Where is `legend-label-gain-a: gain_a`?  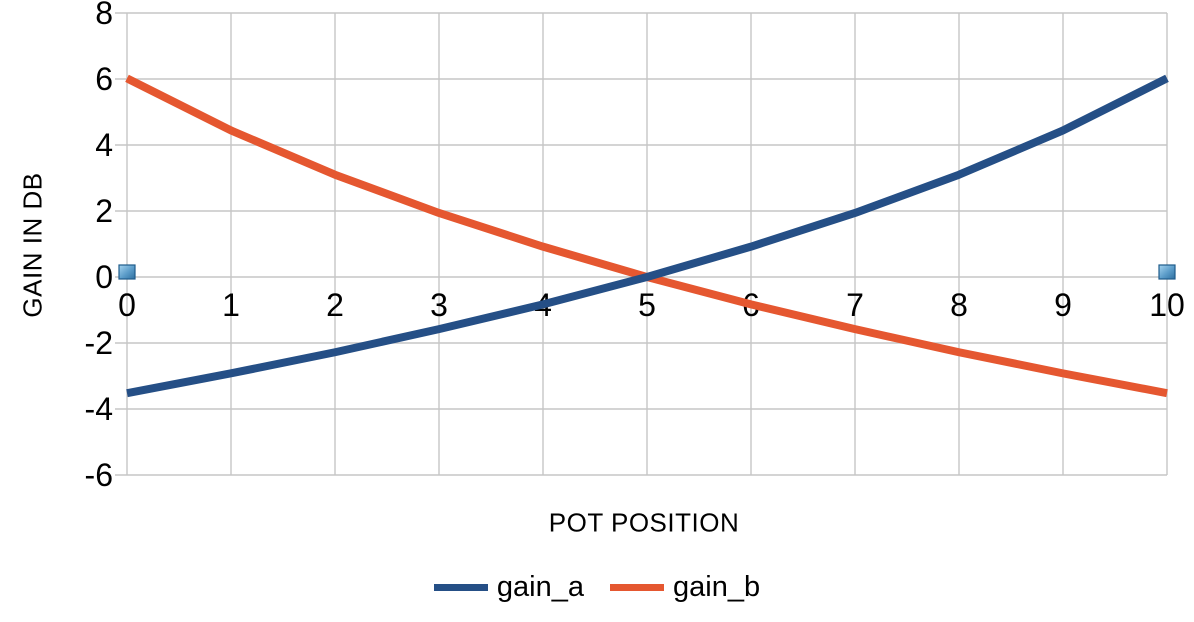
legend-label-gain-a: gain_a is located at coordinates (540, 586).